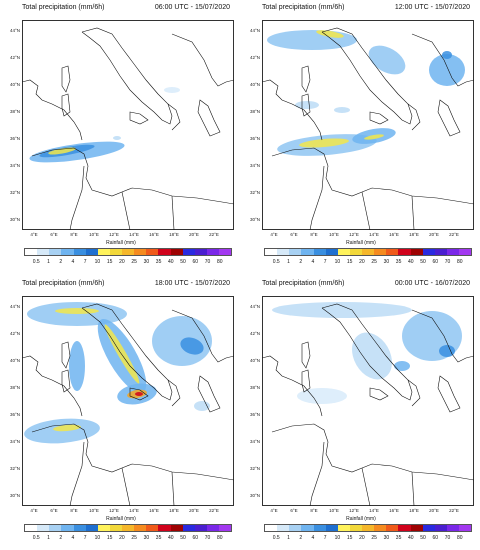 This screenshot has width=480, height=550. I want to click on colorbar-tick-label: 4, so click(313, 538).